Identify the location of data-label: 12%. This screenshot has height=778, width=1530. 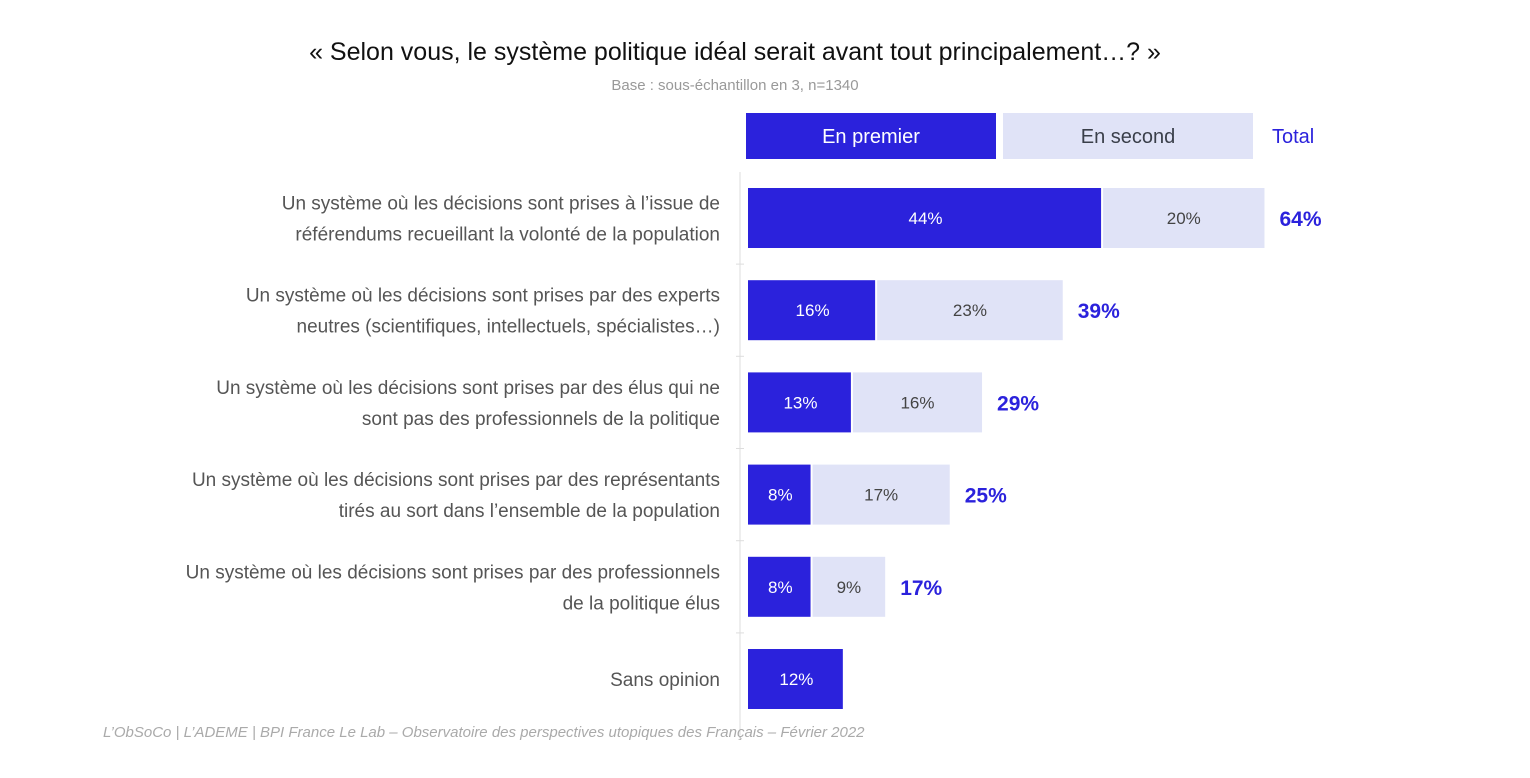
(796, 679).